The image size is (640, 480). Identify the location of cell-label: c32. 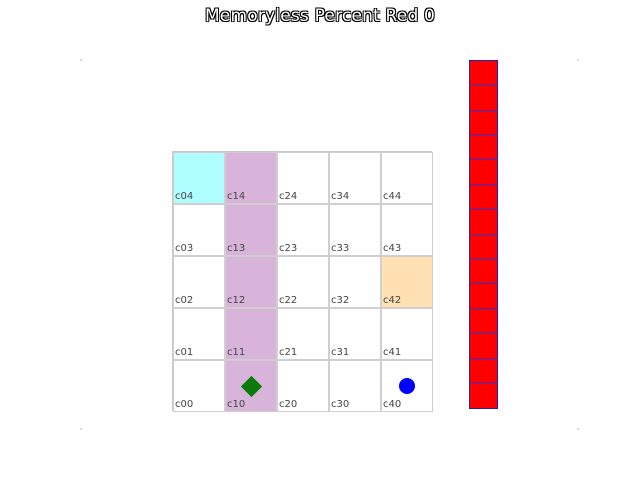
(340, 300).